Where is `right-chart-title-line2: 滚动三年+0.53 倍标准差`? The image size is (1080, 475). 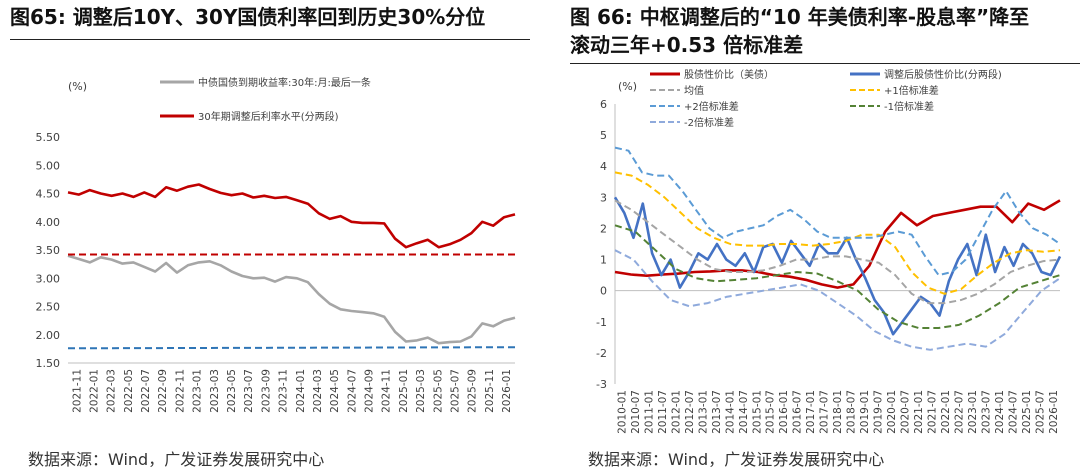
right-chart-title-line2: 滚动三年+0.53 倍标准差 is located at coordinates (687, 45).